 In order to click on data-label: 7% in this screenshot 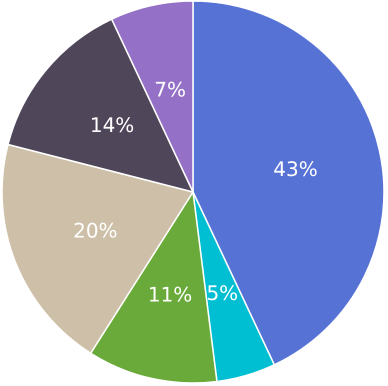, I will do `click(170, 89)`.